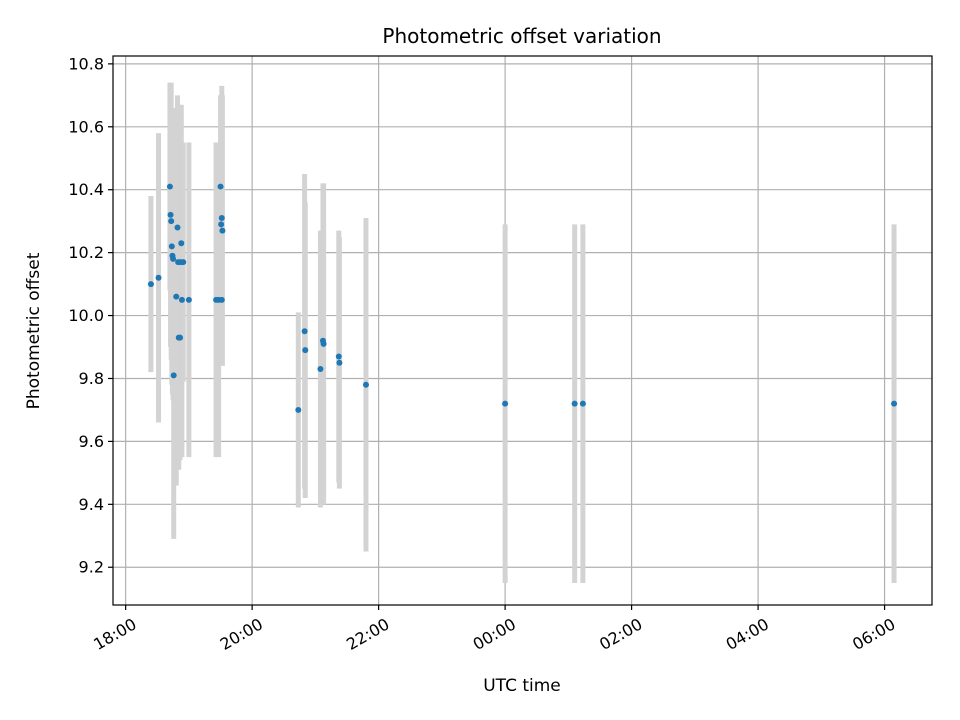 The height and width of the screenshot is (720, 960). I want to click on y-tick-label-0: 9.2, so click(91, 567).